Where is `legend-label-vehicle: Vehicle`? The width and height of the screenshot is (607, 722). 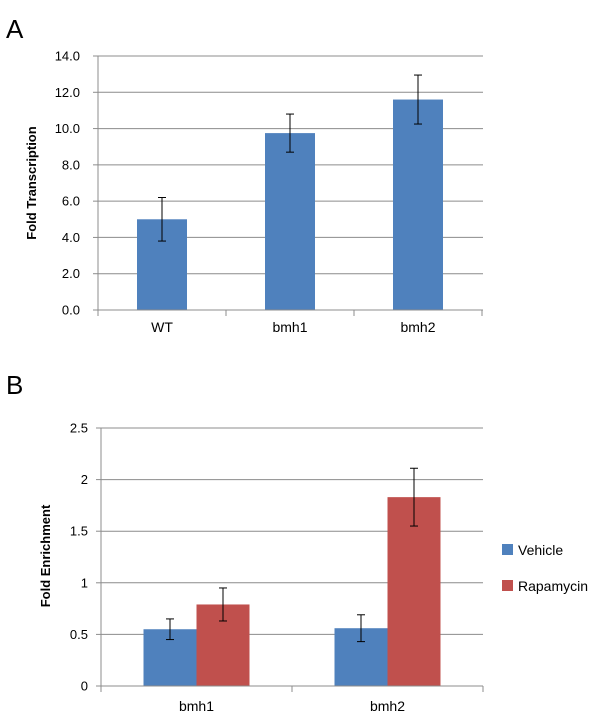
legend-label-vehicle: Vehicle is located at coordinates (540, 550).